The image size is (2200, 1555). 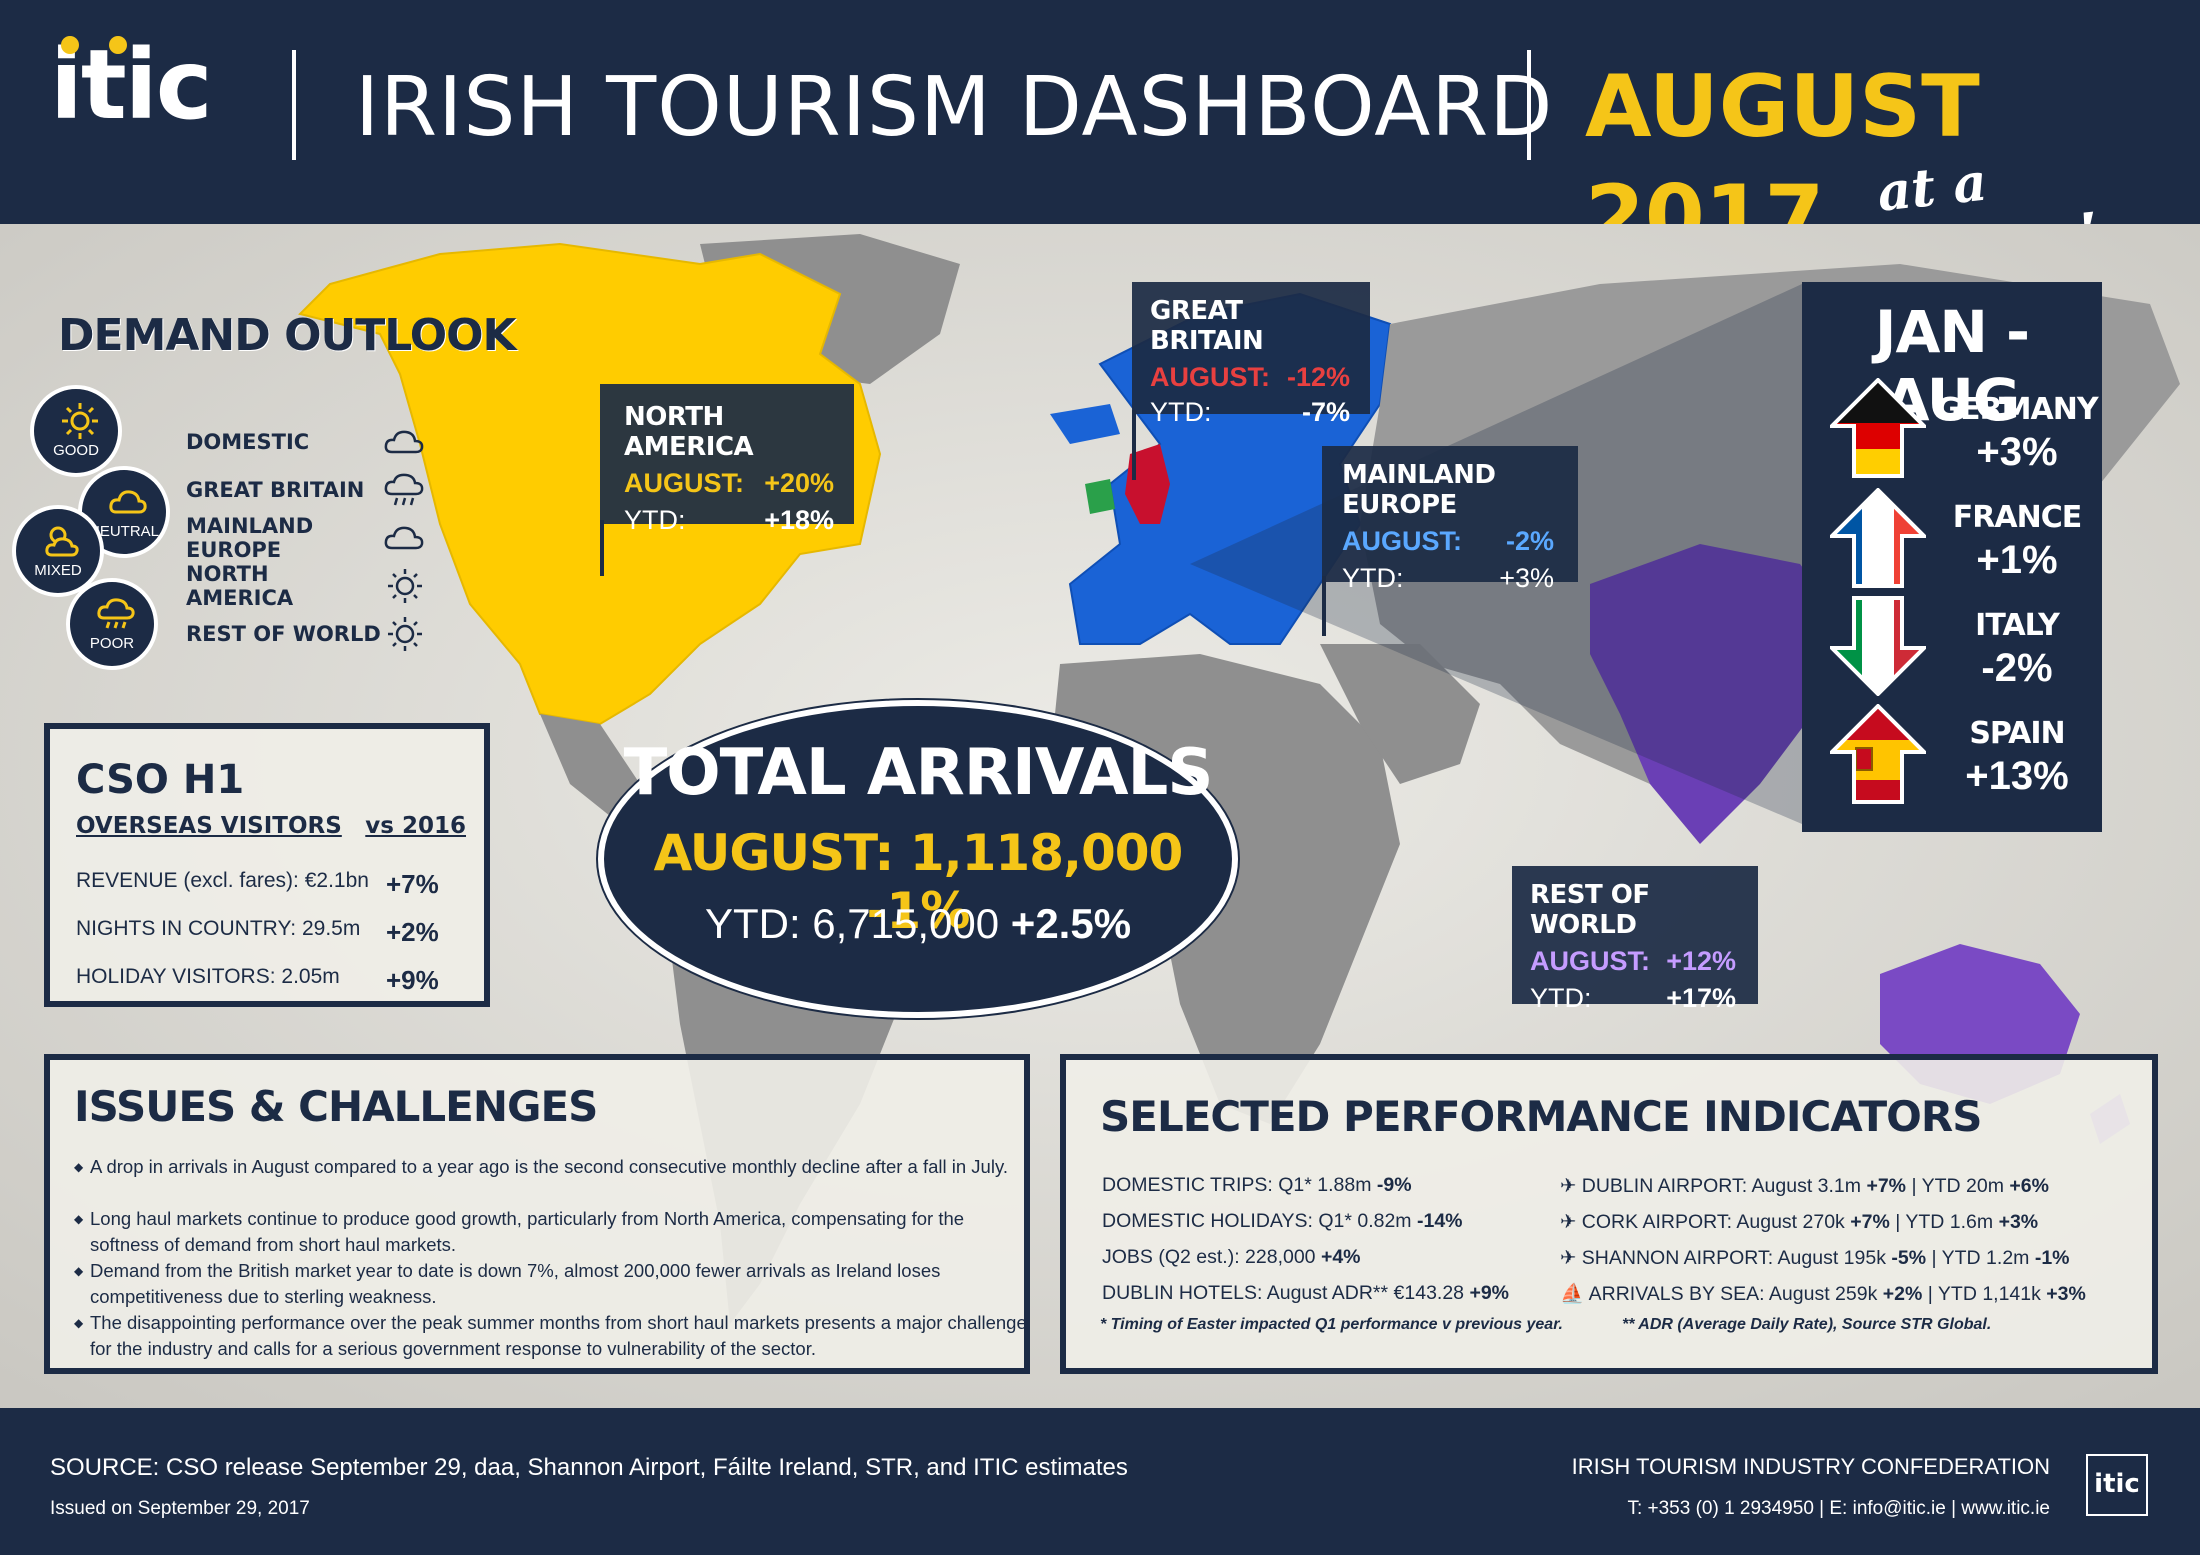 What do you see at coordinates (1677, 1258) in the screenshot?
I see `spi-label: SHANNON AIRPORT:` at bounding box center [1677, 1258].